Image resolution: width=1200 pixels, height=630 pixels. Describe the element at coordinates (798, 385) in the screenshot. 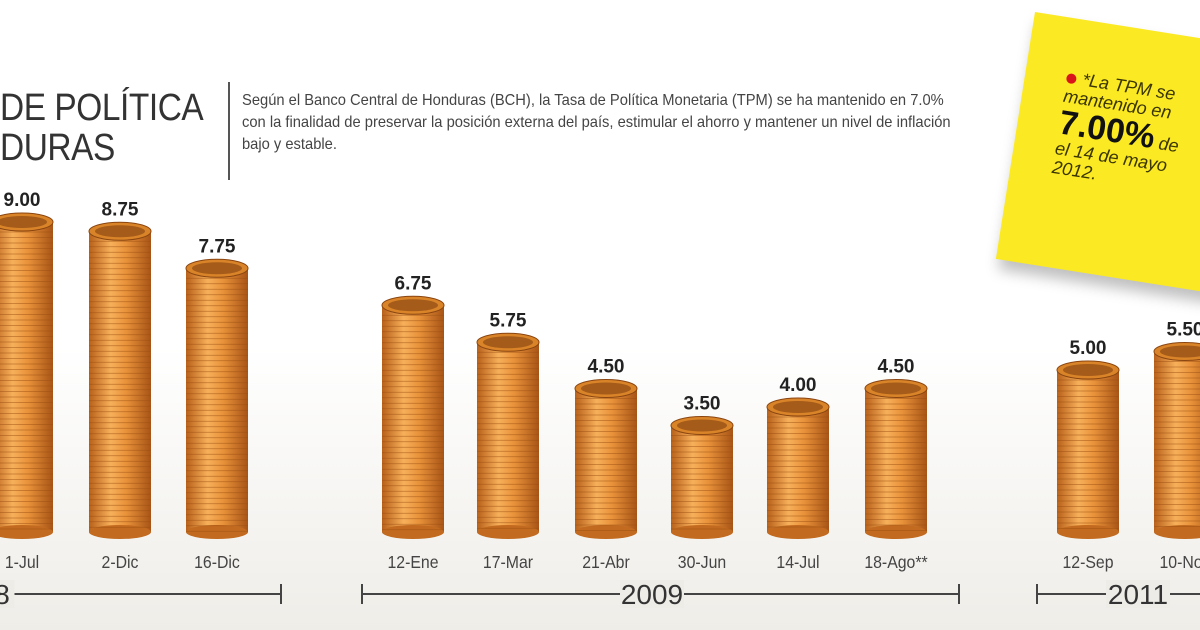

I see `data-label: 4.00` at that location.